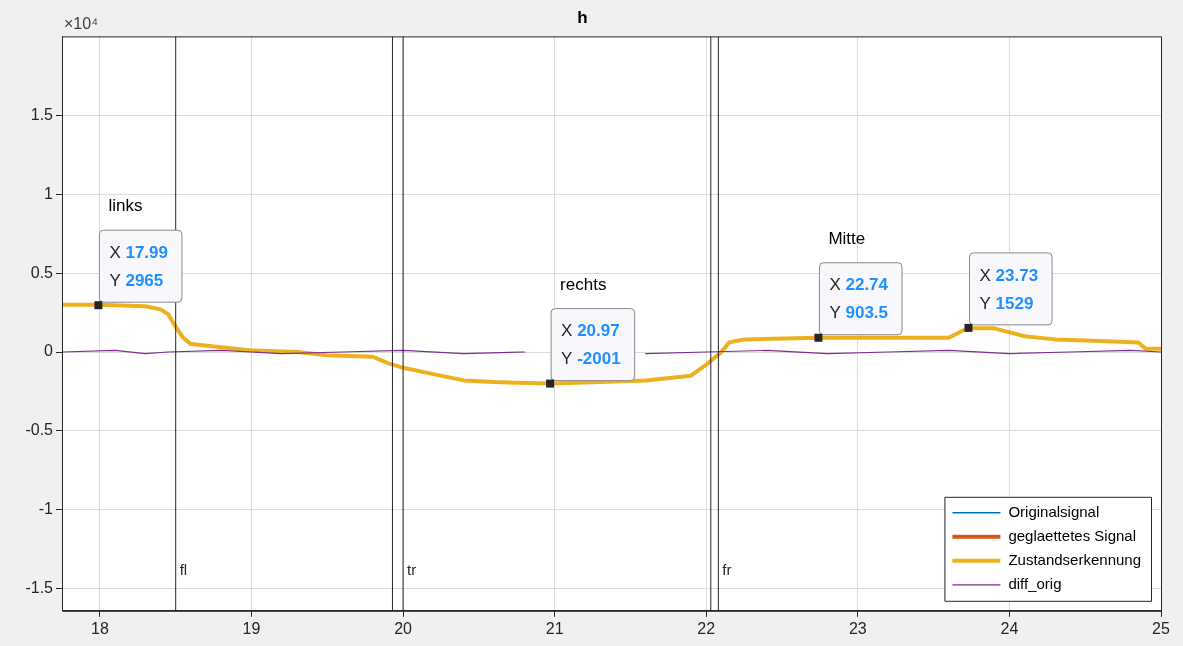 The height and width of the screenshot is (646, 1183). What do you see at coordinates (706, 628) in the screenshot?
I see `x-tick-label: 22` at bounding box center [706, 628].